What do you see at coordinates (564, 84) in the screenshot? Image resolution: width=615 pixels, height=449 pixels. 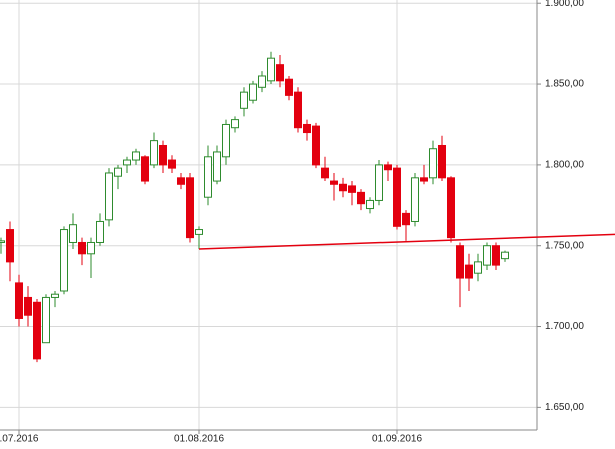 I see `y-tick-label: 1.850,00` at bounding box center [564, 84].